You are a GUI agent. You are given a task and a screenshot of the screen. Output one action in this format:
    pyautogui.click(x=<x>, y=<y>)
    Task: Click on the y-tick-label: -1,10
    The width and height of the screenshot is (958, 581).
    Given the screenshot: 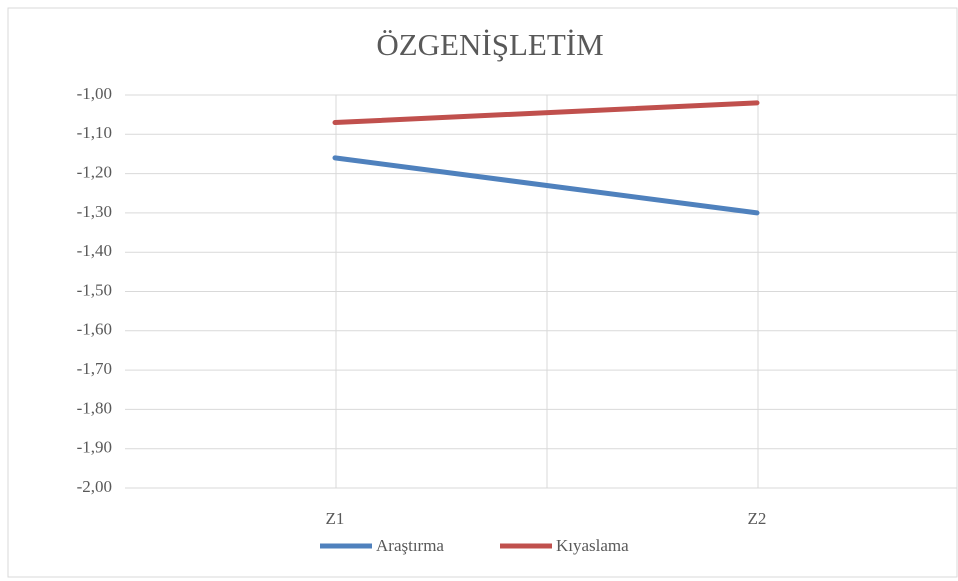 What is the action you would take?
    pyautogui.click(x=94, y=132)
    